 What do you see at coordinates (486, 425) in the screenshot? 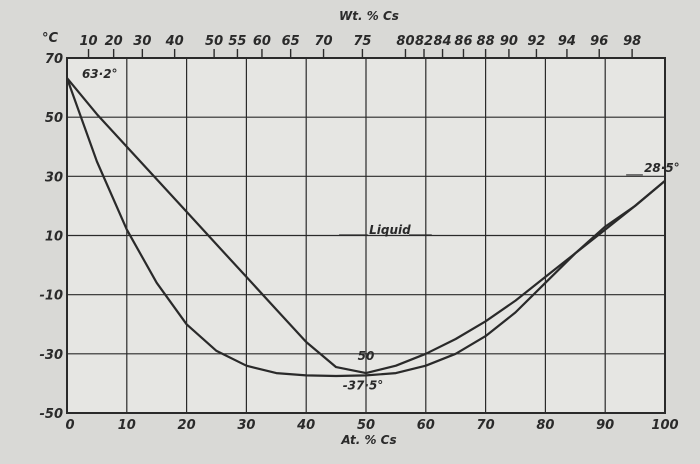
I see `x-tick-label: 70` at bounding box center [486, 425].